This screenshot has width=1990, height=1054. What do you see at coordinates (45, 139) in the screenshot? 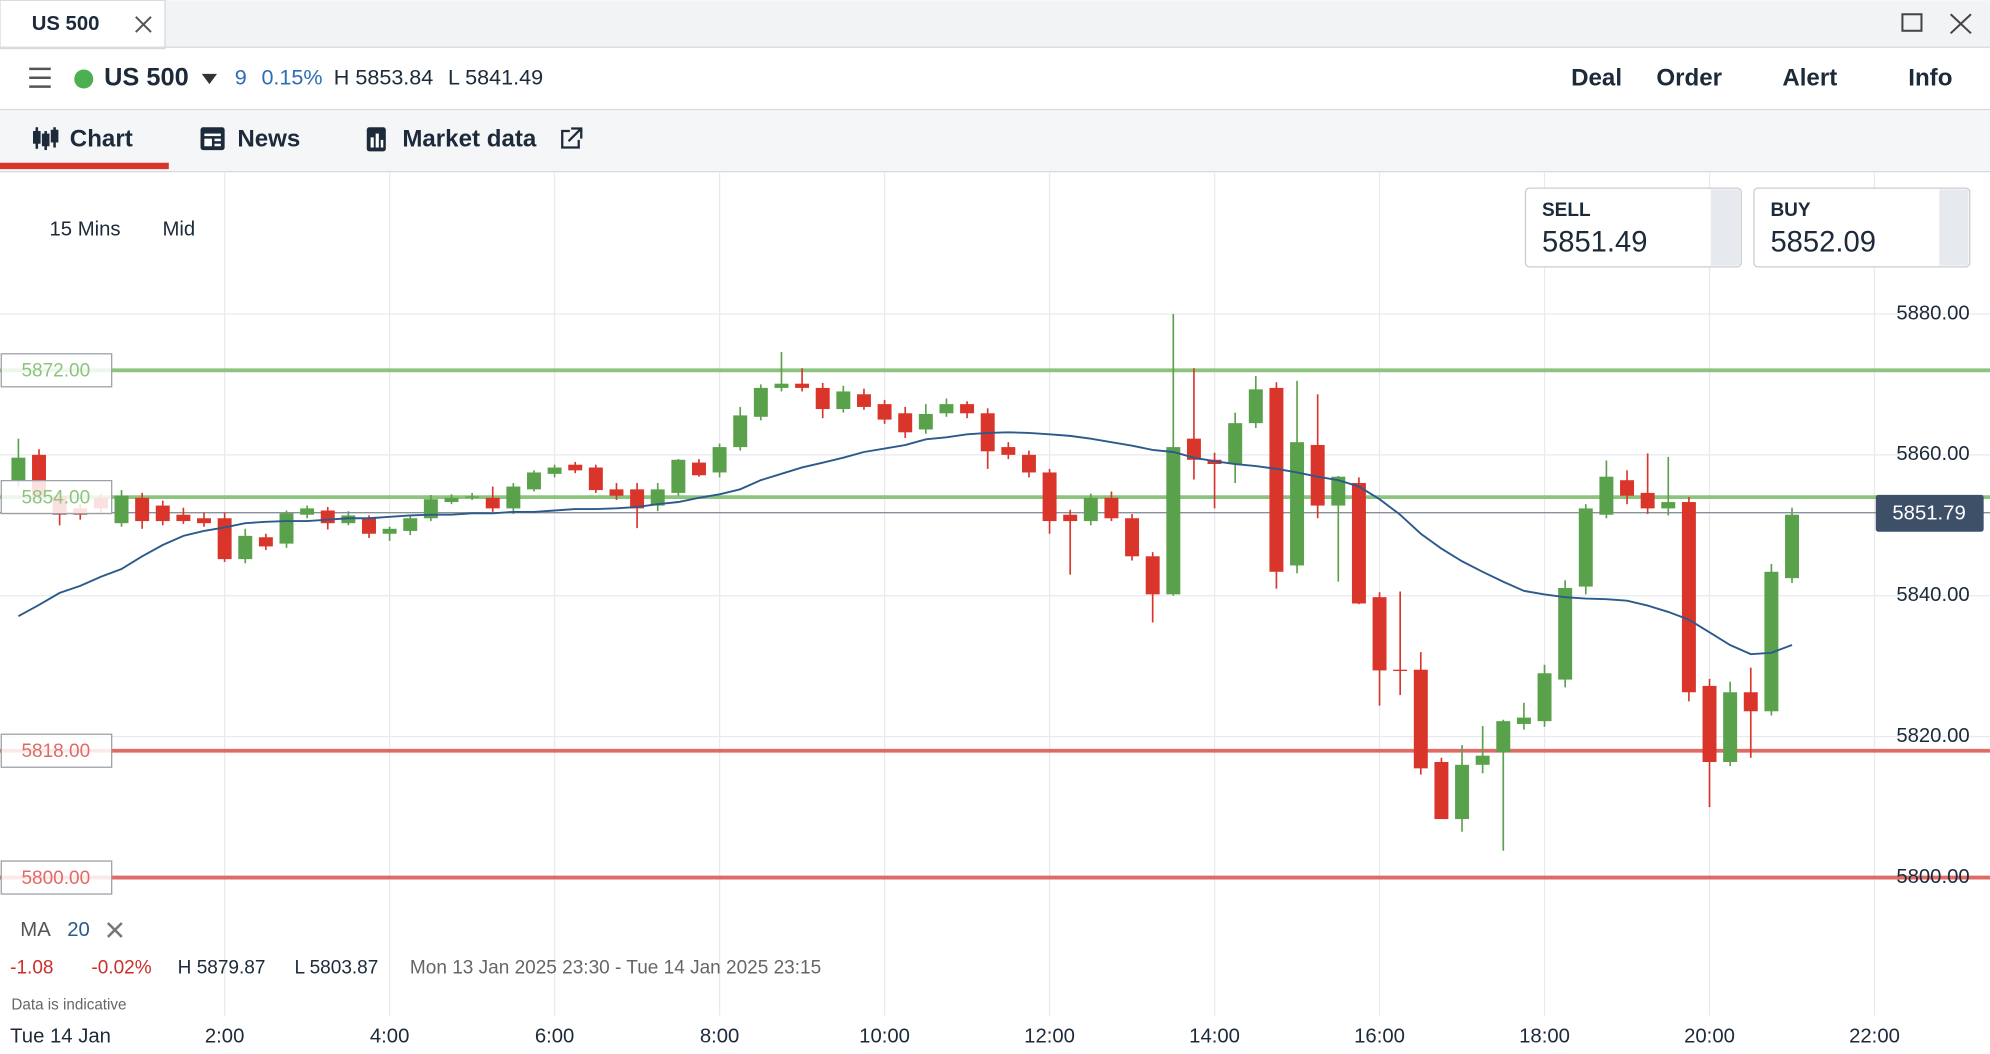
I see `chart-tab-icon` at bounding box center [45, 139].